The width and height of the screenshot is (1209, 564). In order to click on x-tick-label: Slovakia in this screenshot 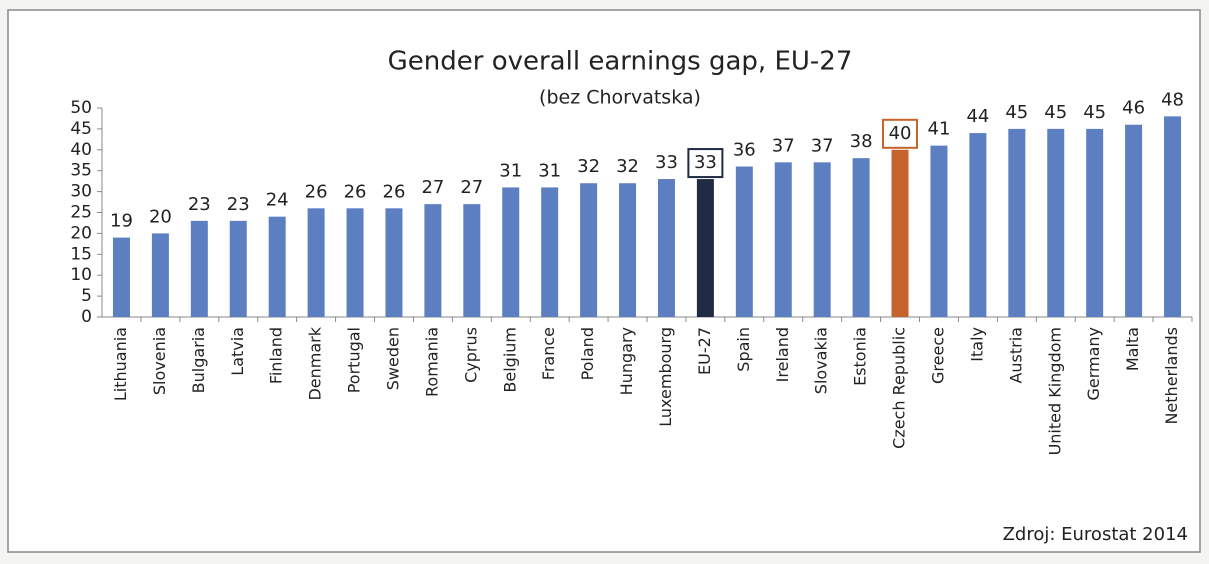, I will do `click(821, 360)`.